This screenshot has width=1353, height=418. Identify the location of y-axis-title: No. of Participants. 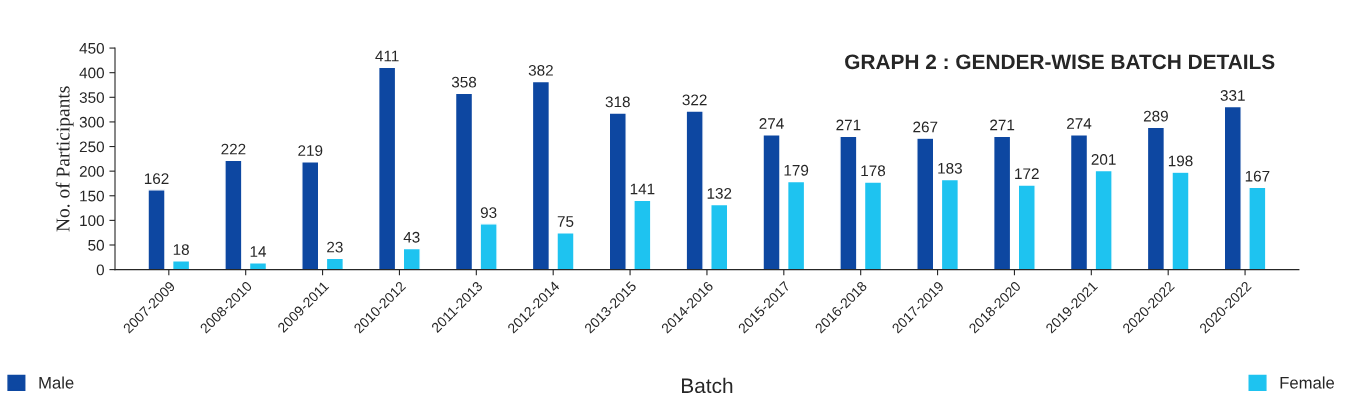
(64, 159).